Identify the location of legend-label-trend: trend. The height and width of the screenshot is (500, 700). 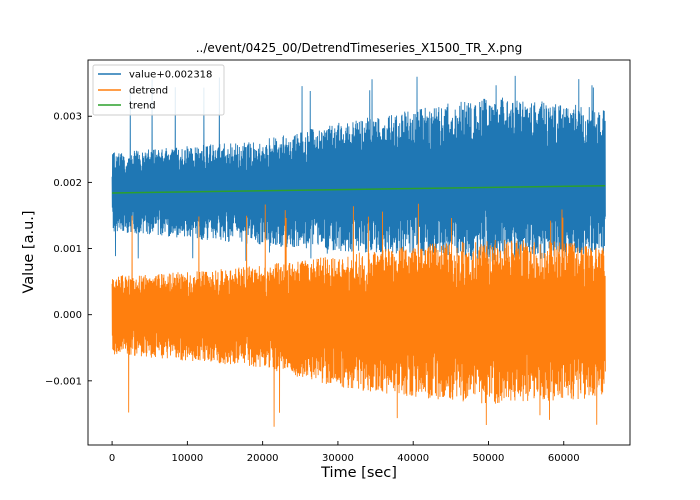
(142, 106).